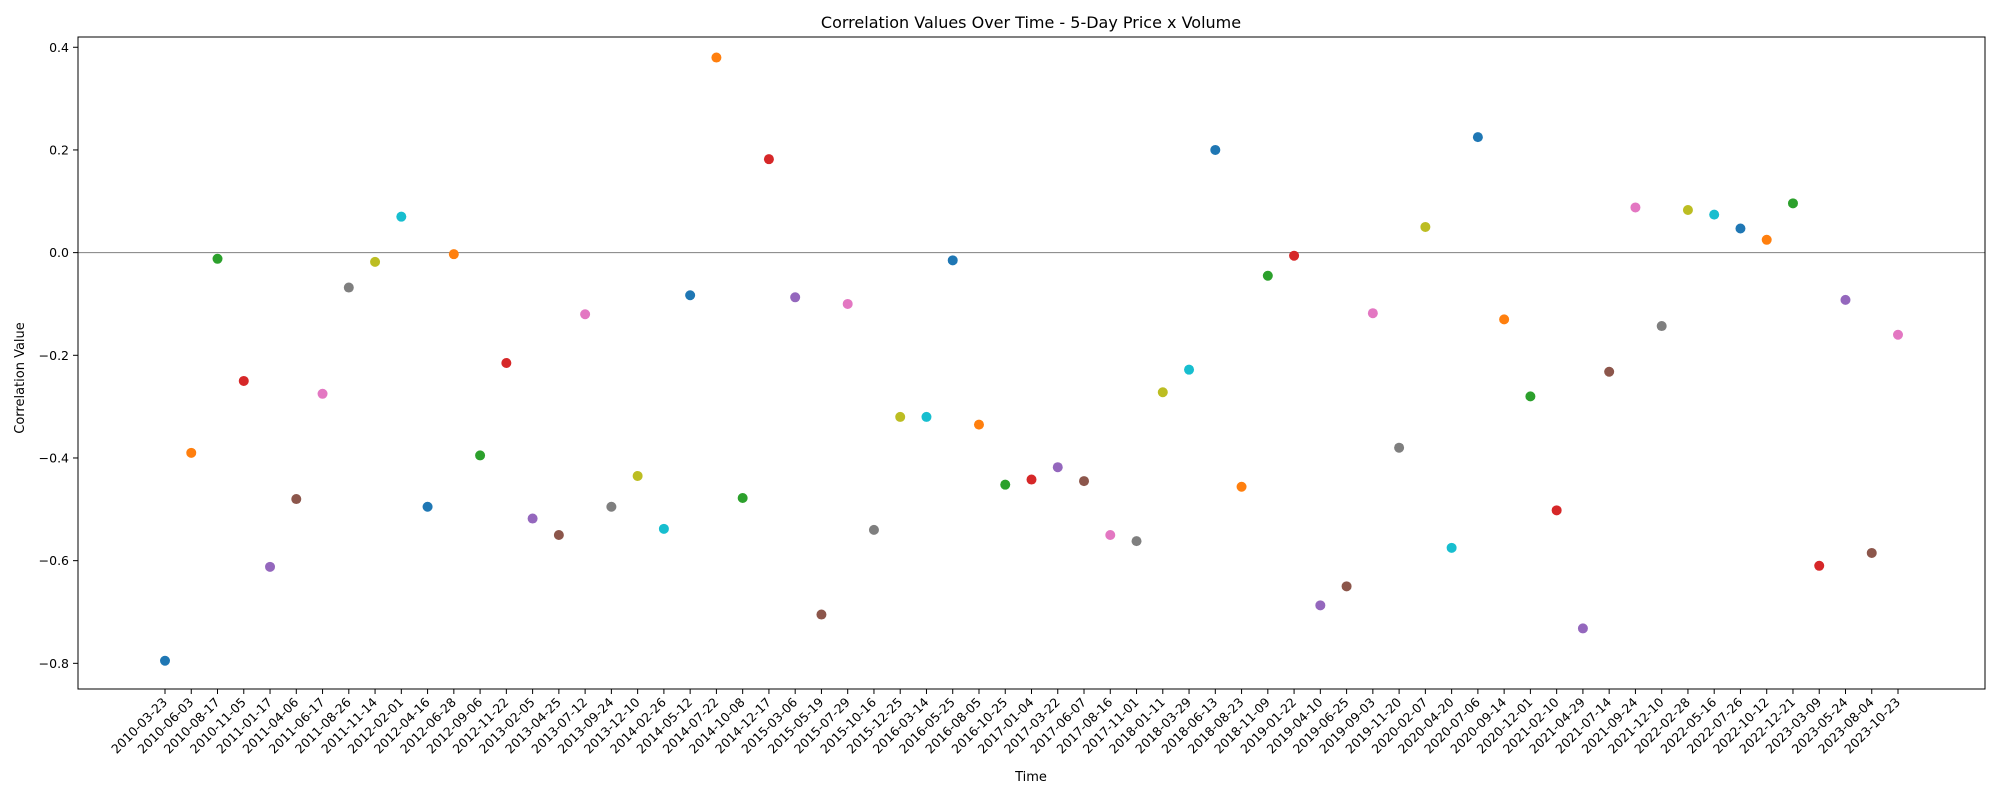 This screenshot has height=800, width=2000. I want to click on y-tick-label: 0.0, so click(59, 252).